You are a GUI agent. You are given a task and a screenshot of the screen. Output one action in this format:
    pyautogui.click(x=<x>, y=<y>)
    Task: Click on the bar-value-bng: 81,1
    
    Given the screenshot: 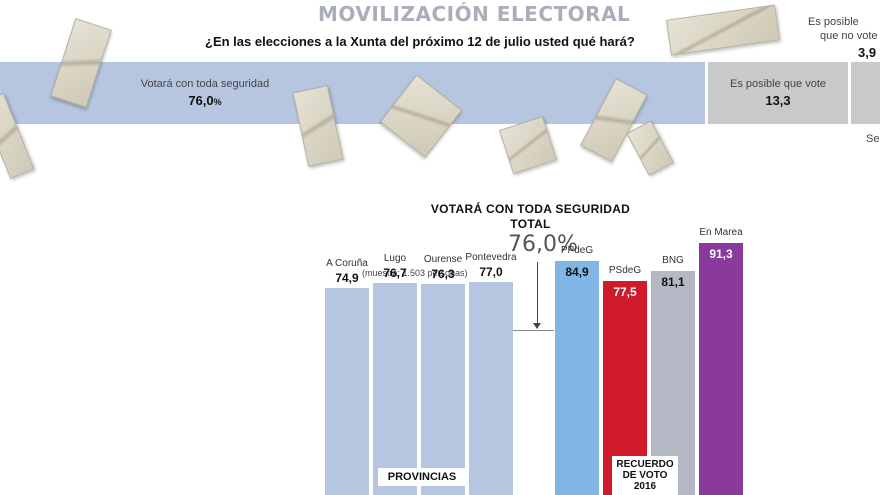 What is the action you would take?
    pyautogui.click(x=673, y=282)
    